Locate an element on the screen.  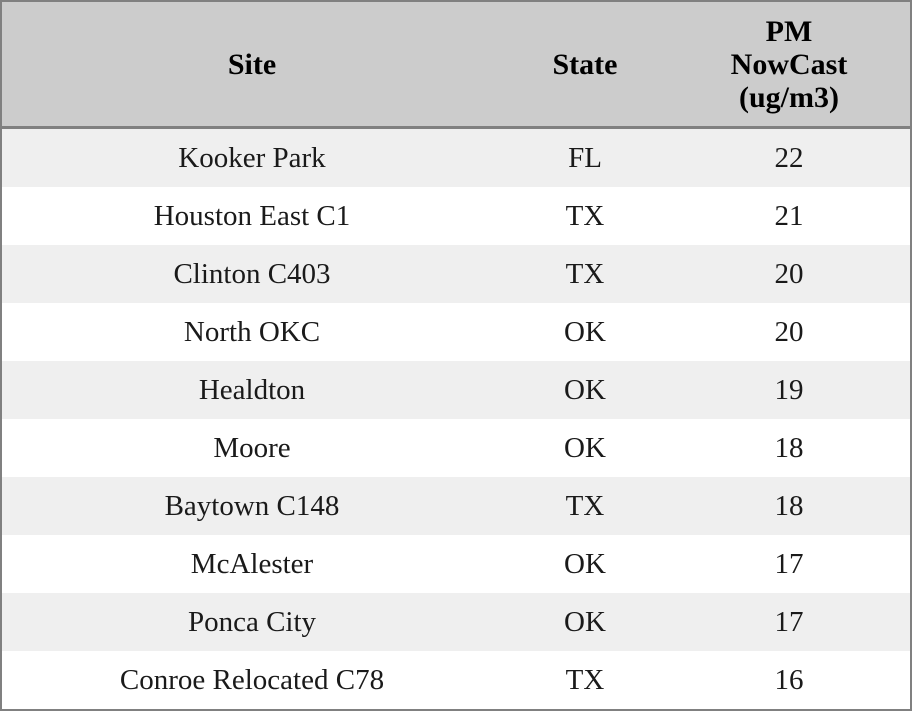
table-row: Moore OK 18 is located at coordinates (456, 448).